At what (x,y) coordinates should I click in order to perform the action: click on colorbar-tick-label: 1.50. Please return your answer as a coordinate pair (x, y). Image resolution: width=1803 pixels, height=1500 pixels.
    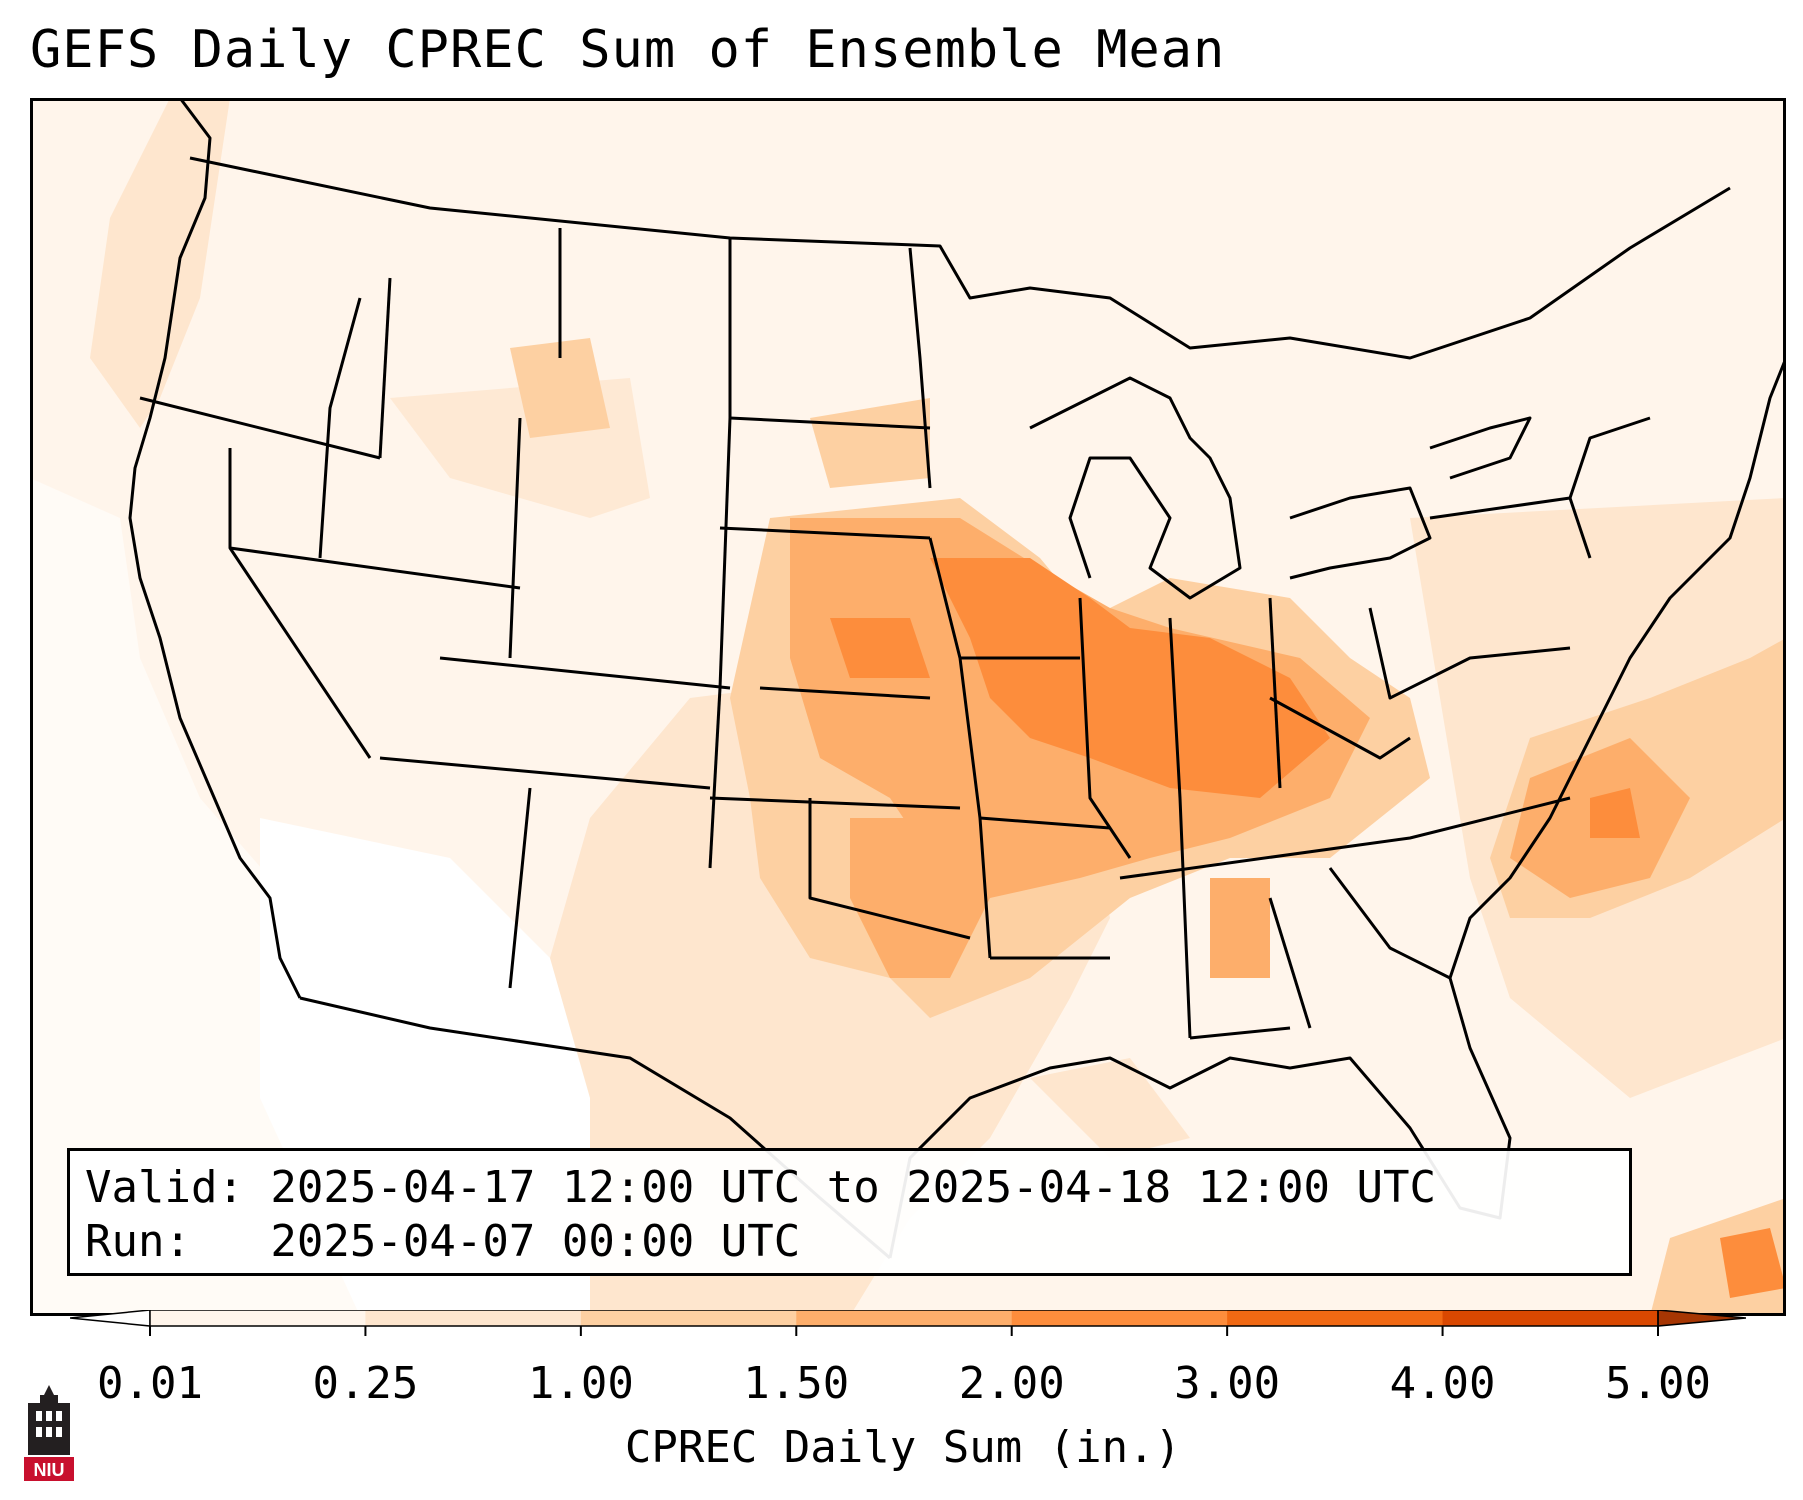
    Looking at the image, I should click on (796, 1383).